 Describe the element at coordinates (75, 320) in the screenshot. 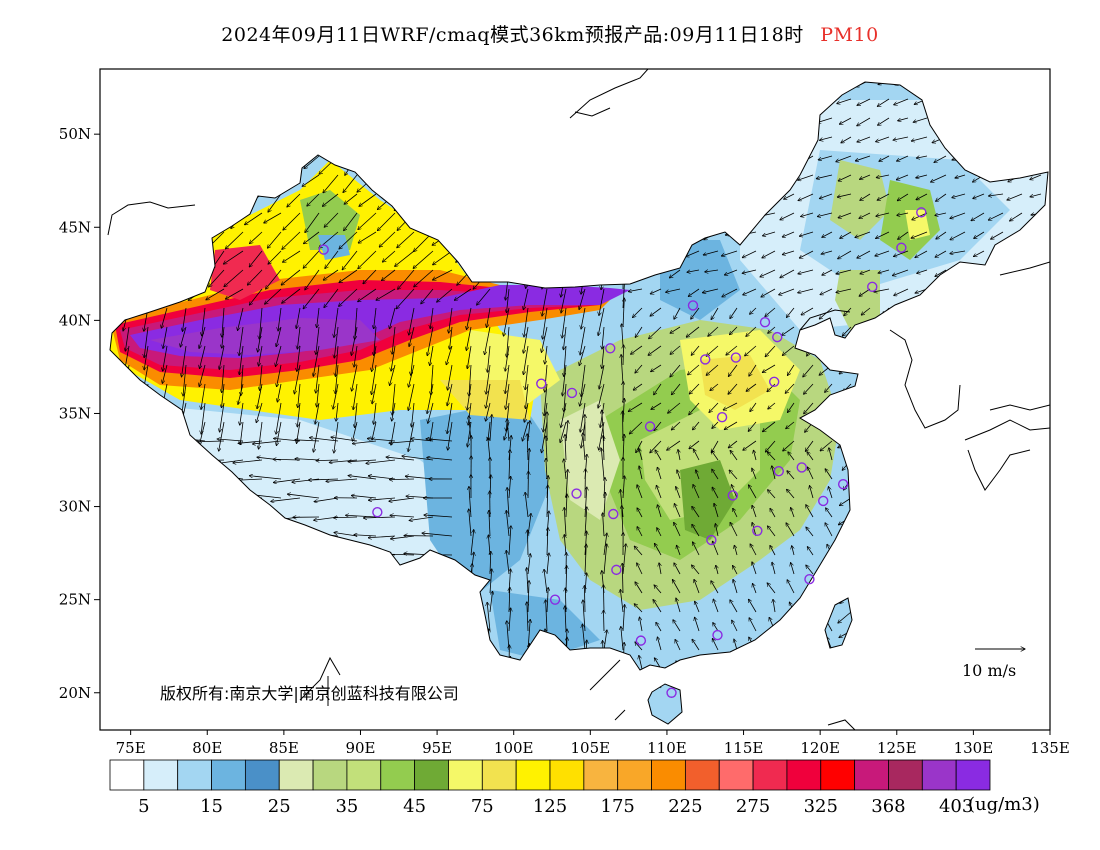

I see `lat-label: 40N` at that location.